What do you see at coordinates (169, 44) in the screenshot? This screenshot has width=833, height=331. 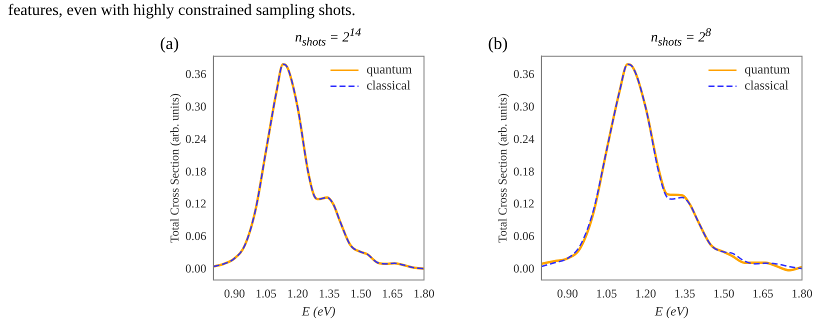 I see `text: (a)` at bounding box center [169, 44].